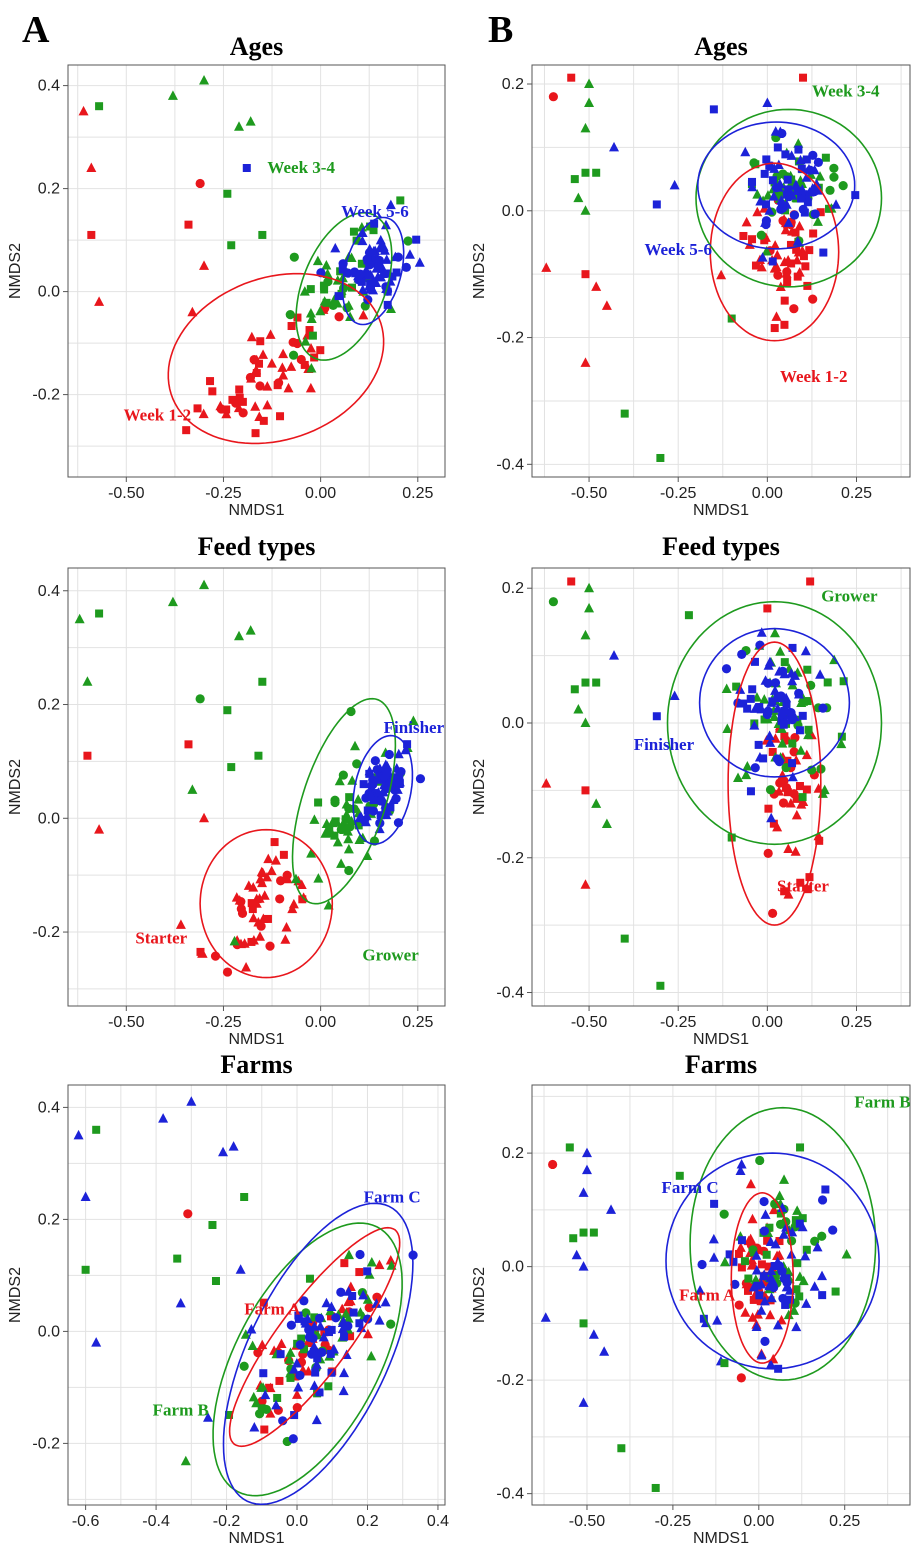 This screenshot has height=1553, width=921. Describe the element at coordinates (181, 1409) in the screenshot. I see `group-label: Farm B` at that location.